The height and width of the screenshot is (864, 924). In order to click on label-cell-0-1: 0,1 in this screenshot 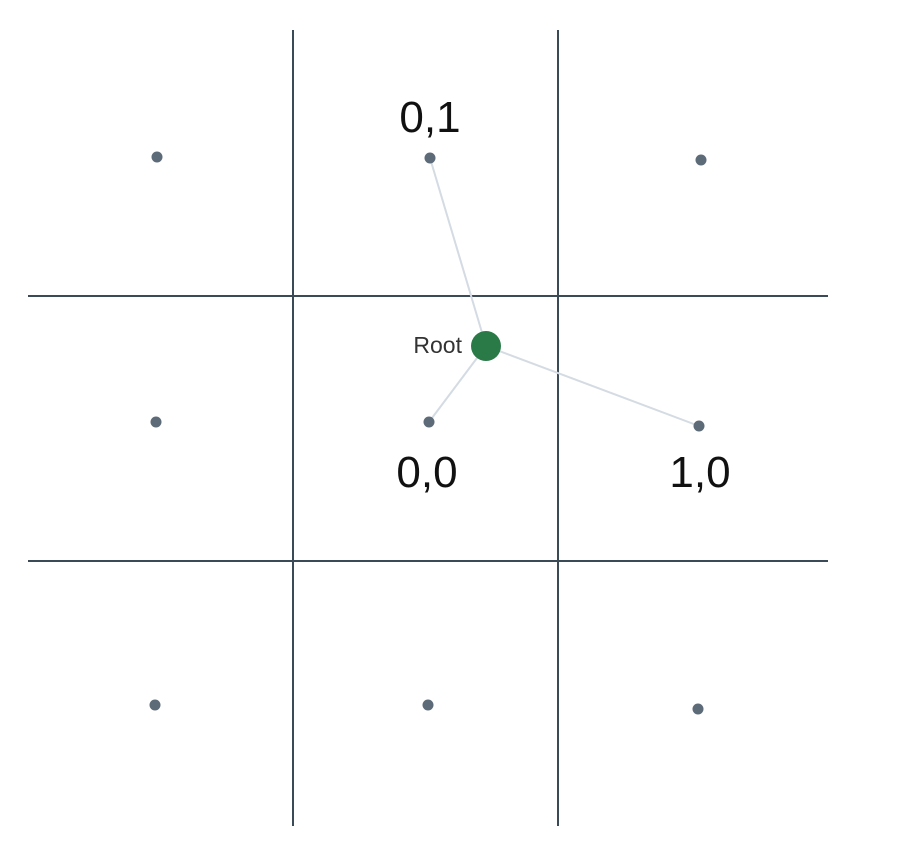, I will do `click(429, 117)`.